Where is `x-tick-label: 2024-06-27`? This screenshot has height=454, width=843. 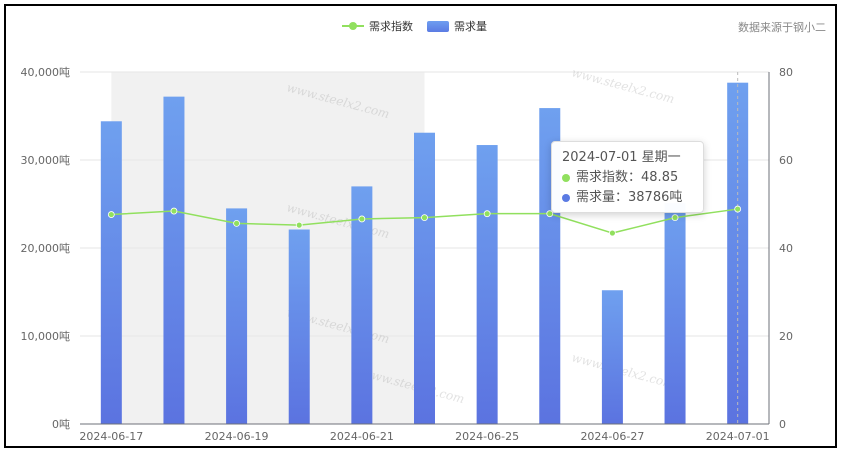 x-tick-label: 2024-06-27 is located at coordinates (612, 436).